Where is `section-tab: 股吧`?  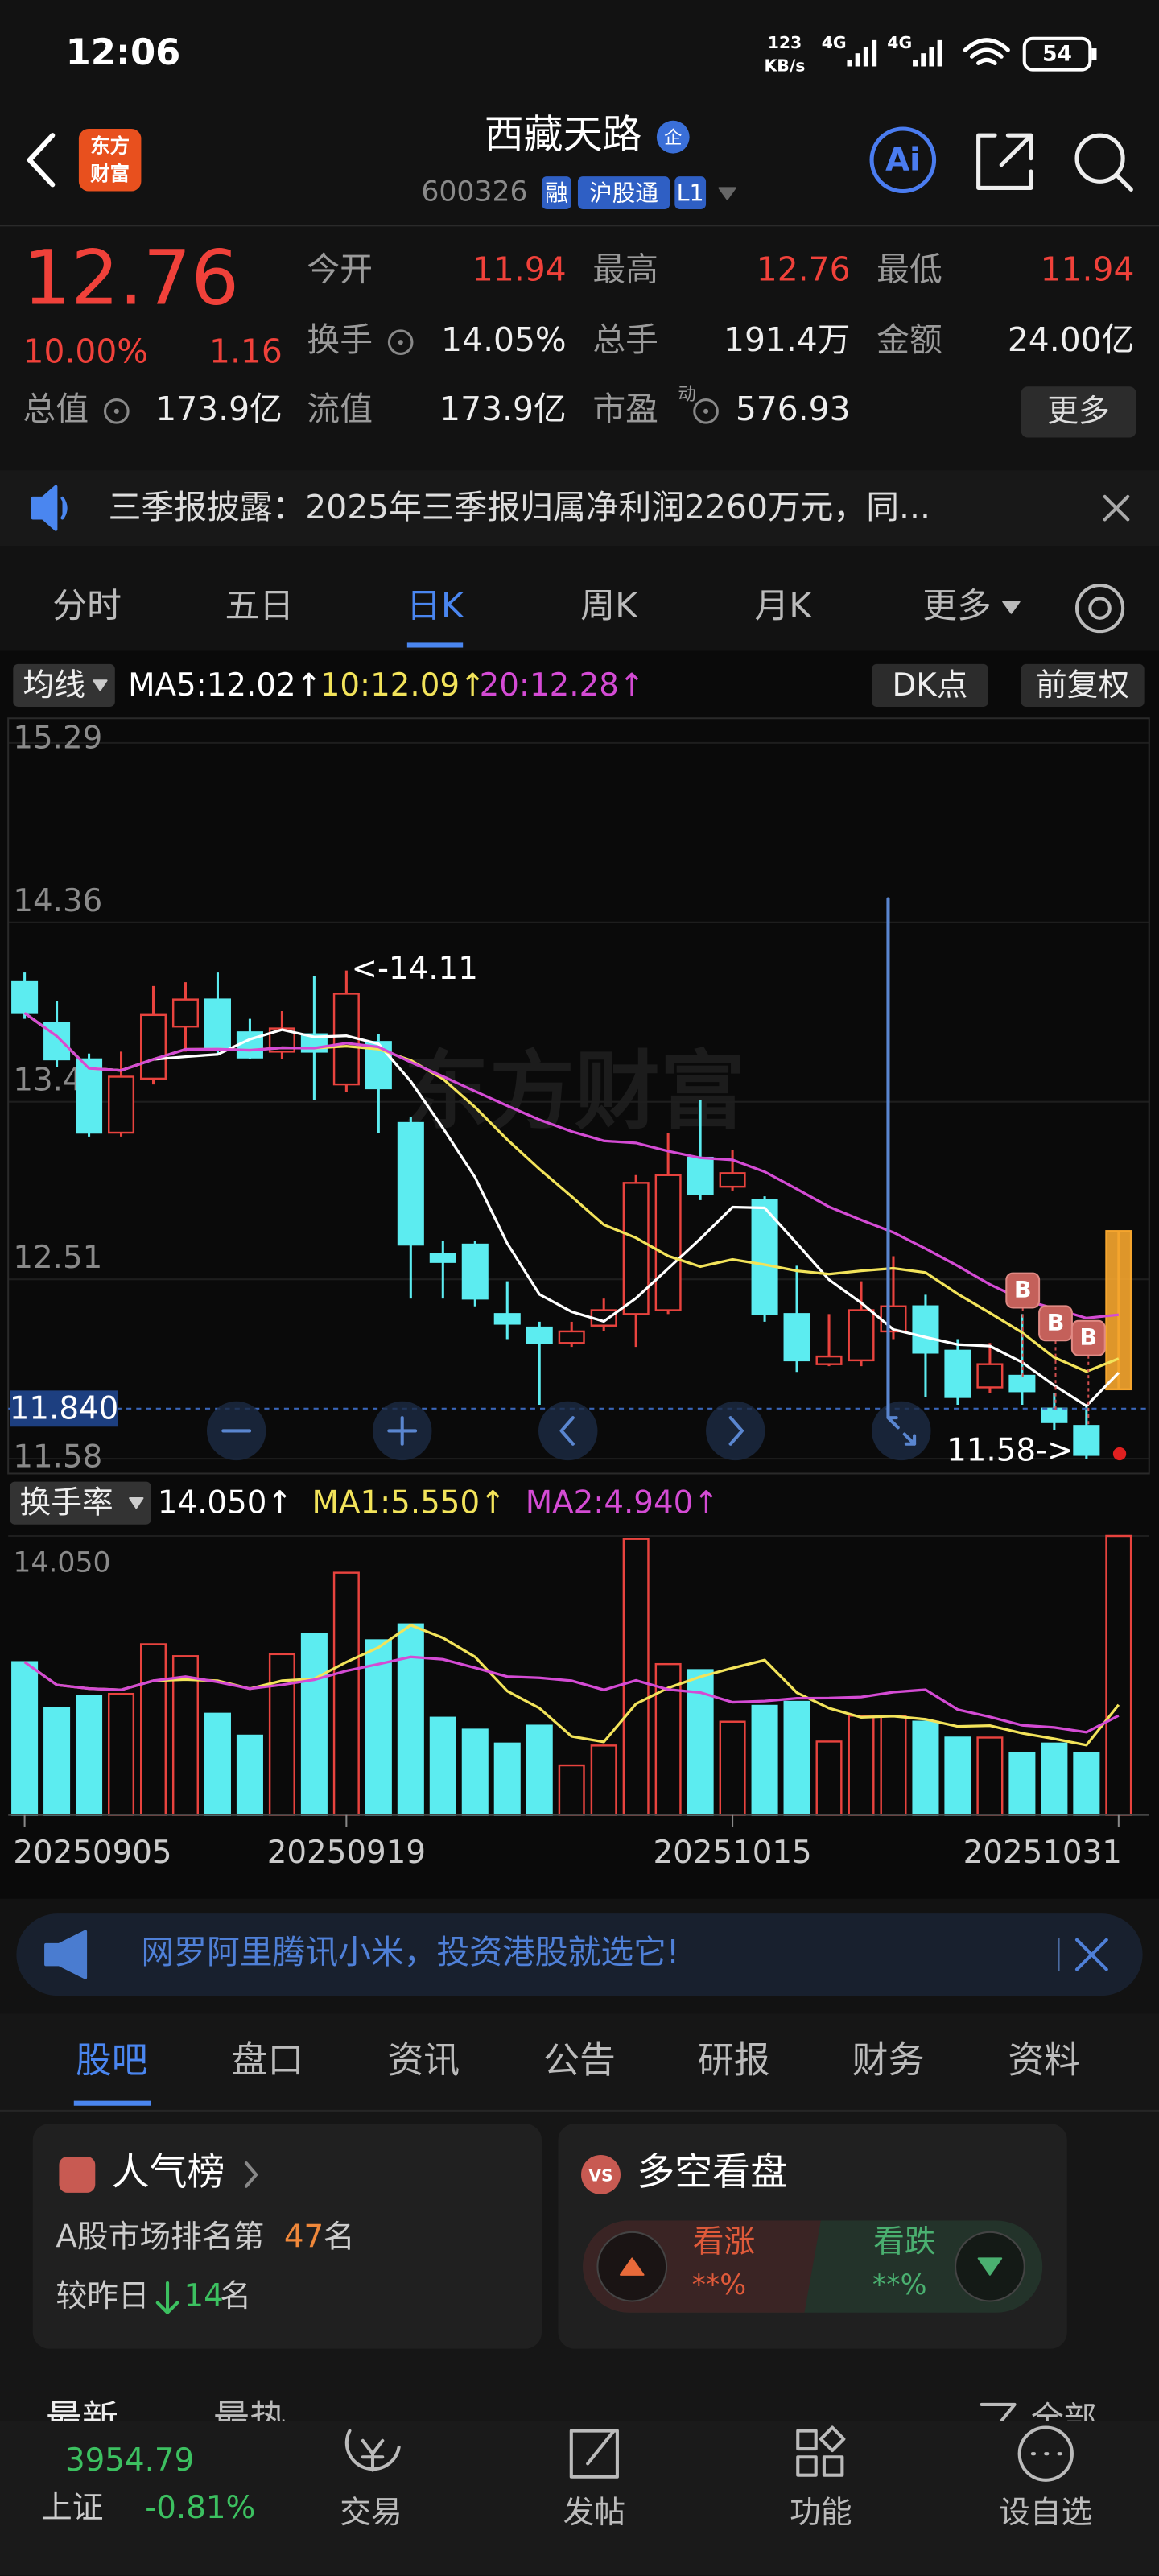 section-tab: 股吧 is located at coordinates (112, 2060).